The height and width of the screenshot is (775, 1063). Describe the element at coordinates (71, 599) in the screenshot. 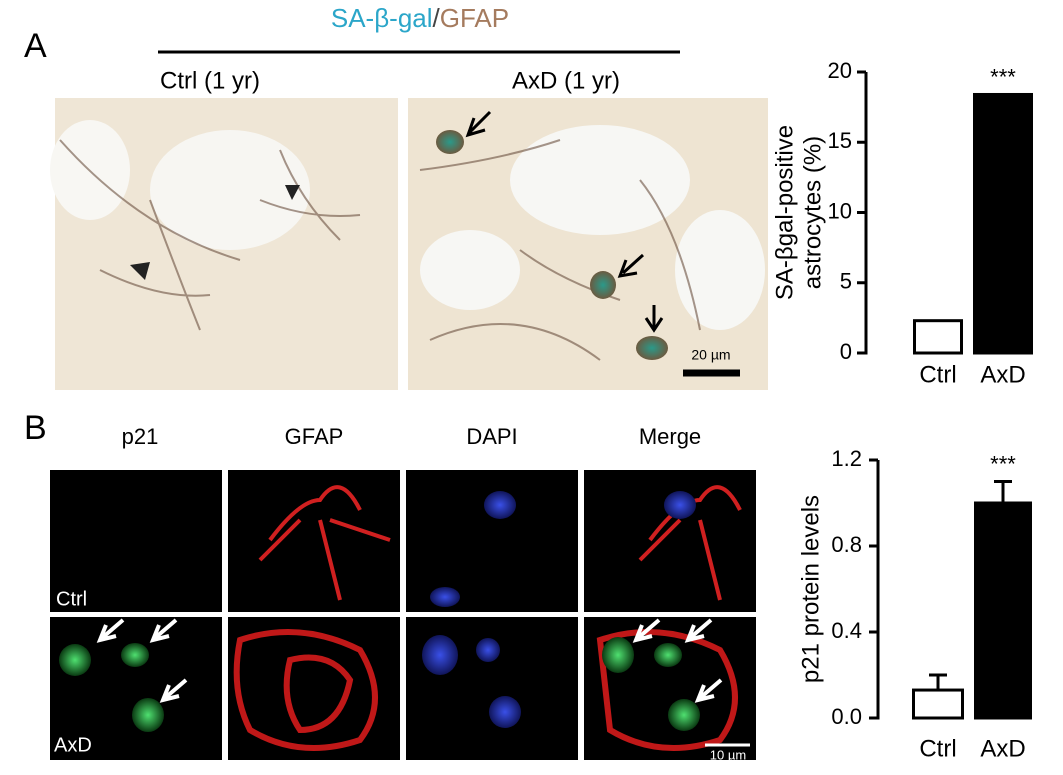

I see `row-label: Ctrl` at that location.